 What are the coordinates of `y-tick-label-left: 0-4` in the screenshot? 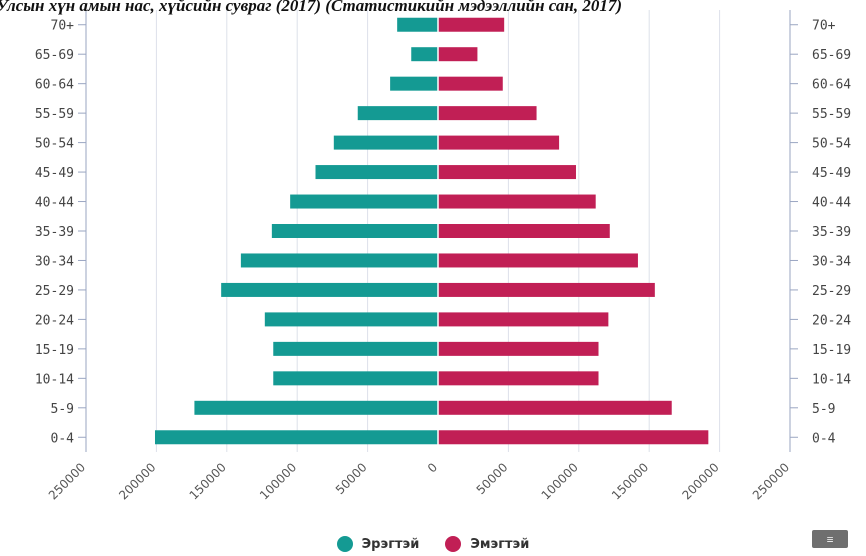 It's located at (63, 438).